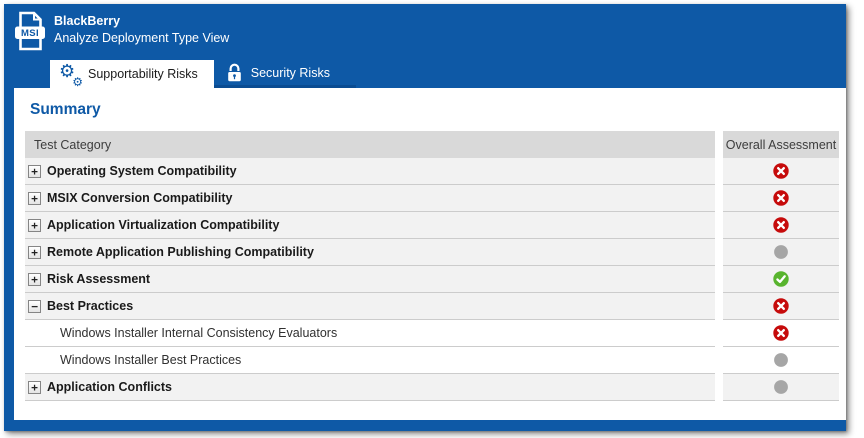 This screenshot has height=438, width=864. What do you see at coordinates (99, 279) in the screenshot?
I see `test-category-label: Risk Assessment` at bounding box center [99, 279].